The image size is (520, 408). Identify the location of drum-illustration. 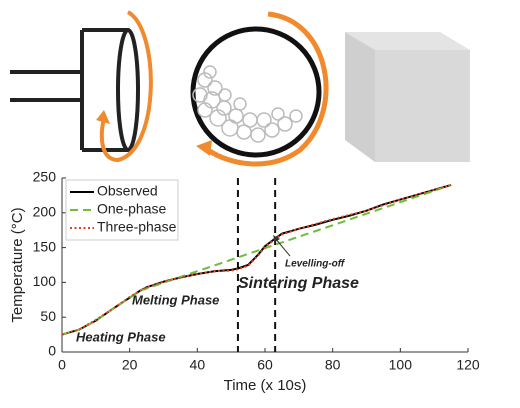
(81, 86).